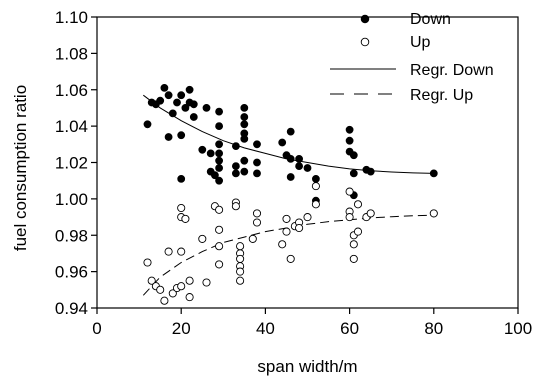  What do you see at coordinates (307, 366) in the screenshot?
I see `x-axis-title: span width/m` at bounding box center [307, 366].